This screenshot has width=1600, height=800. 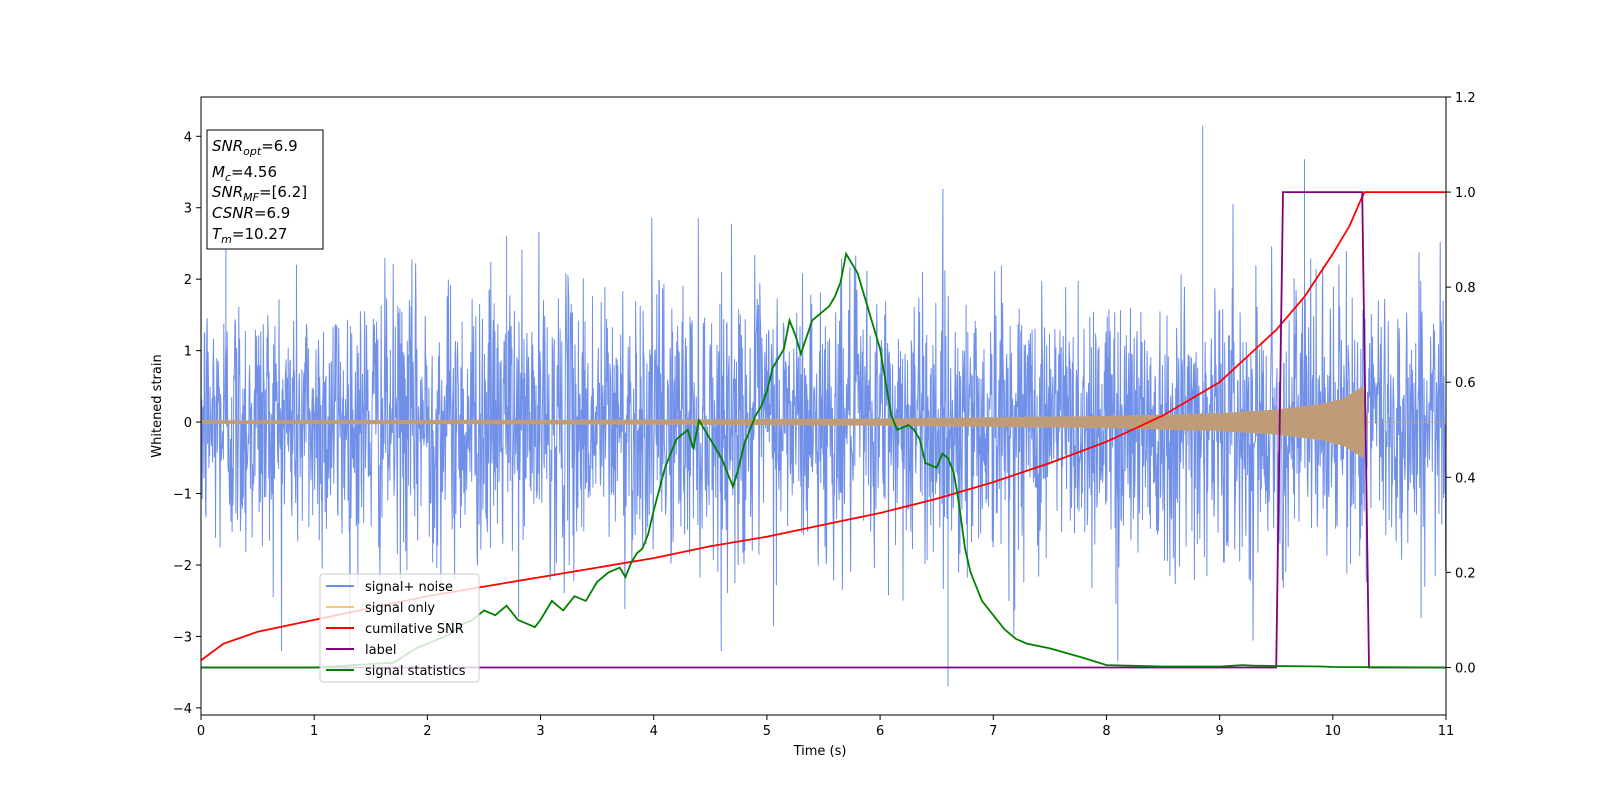 I want to click on y2-tick-label: 0.6, so click(x=1465, y=383).